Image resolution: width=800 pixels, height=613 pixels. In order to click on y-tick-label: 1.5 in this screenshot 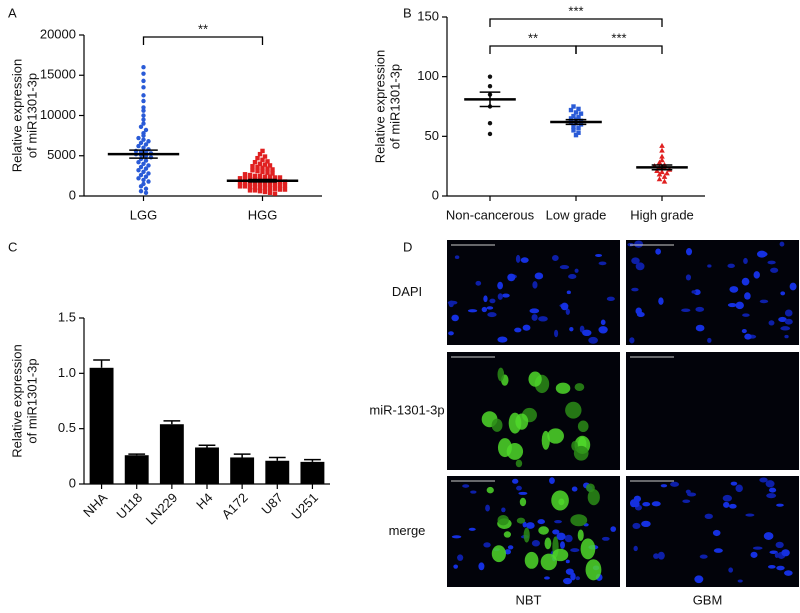, I will do `click(67, 316)`.